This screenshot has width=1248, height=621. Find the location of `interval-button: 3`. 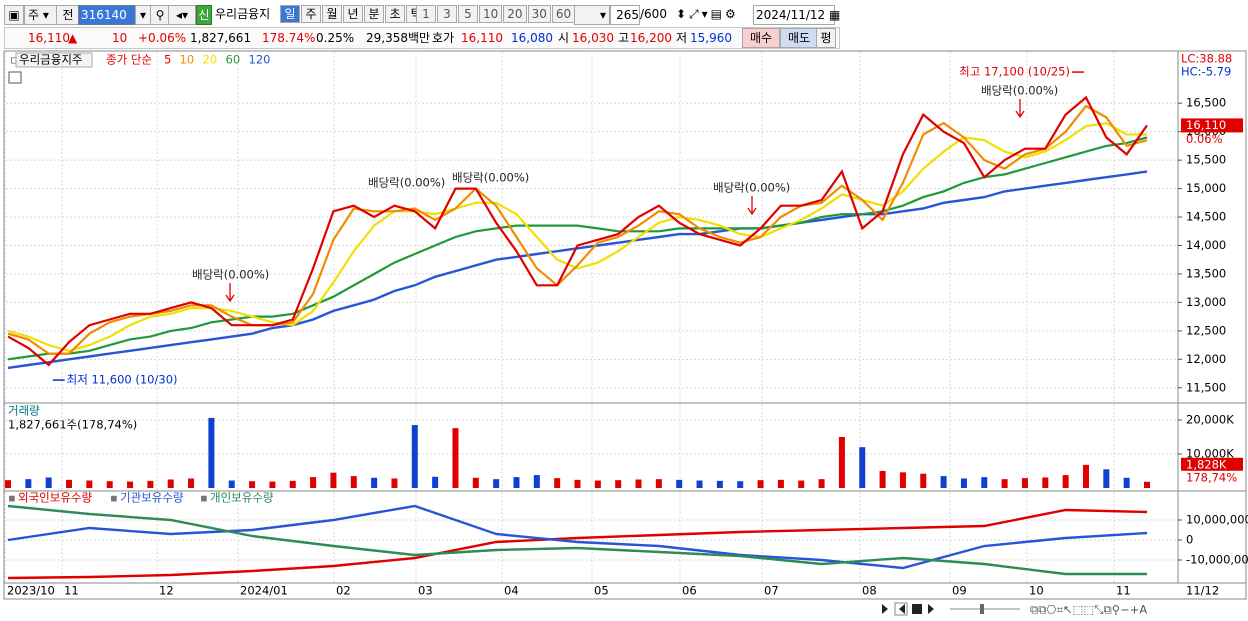

interval-button: 3 is located at coordinates (447, 14).